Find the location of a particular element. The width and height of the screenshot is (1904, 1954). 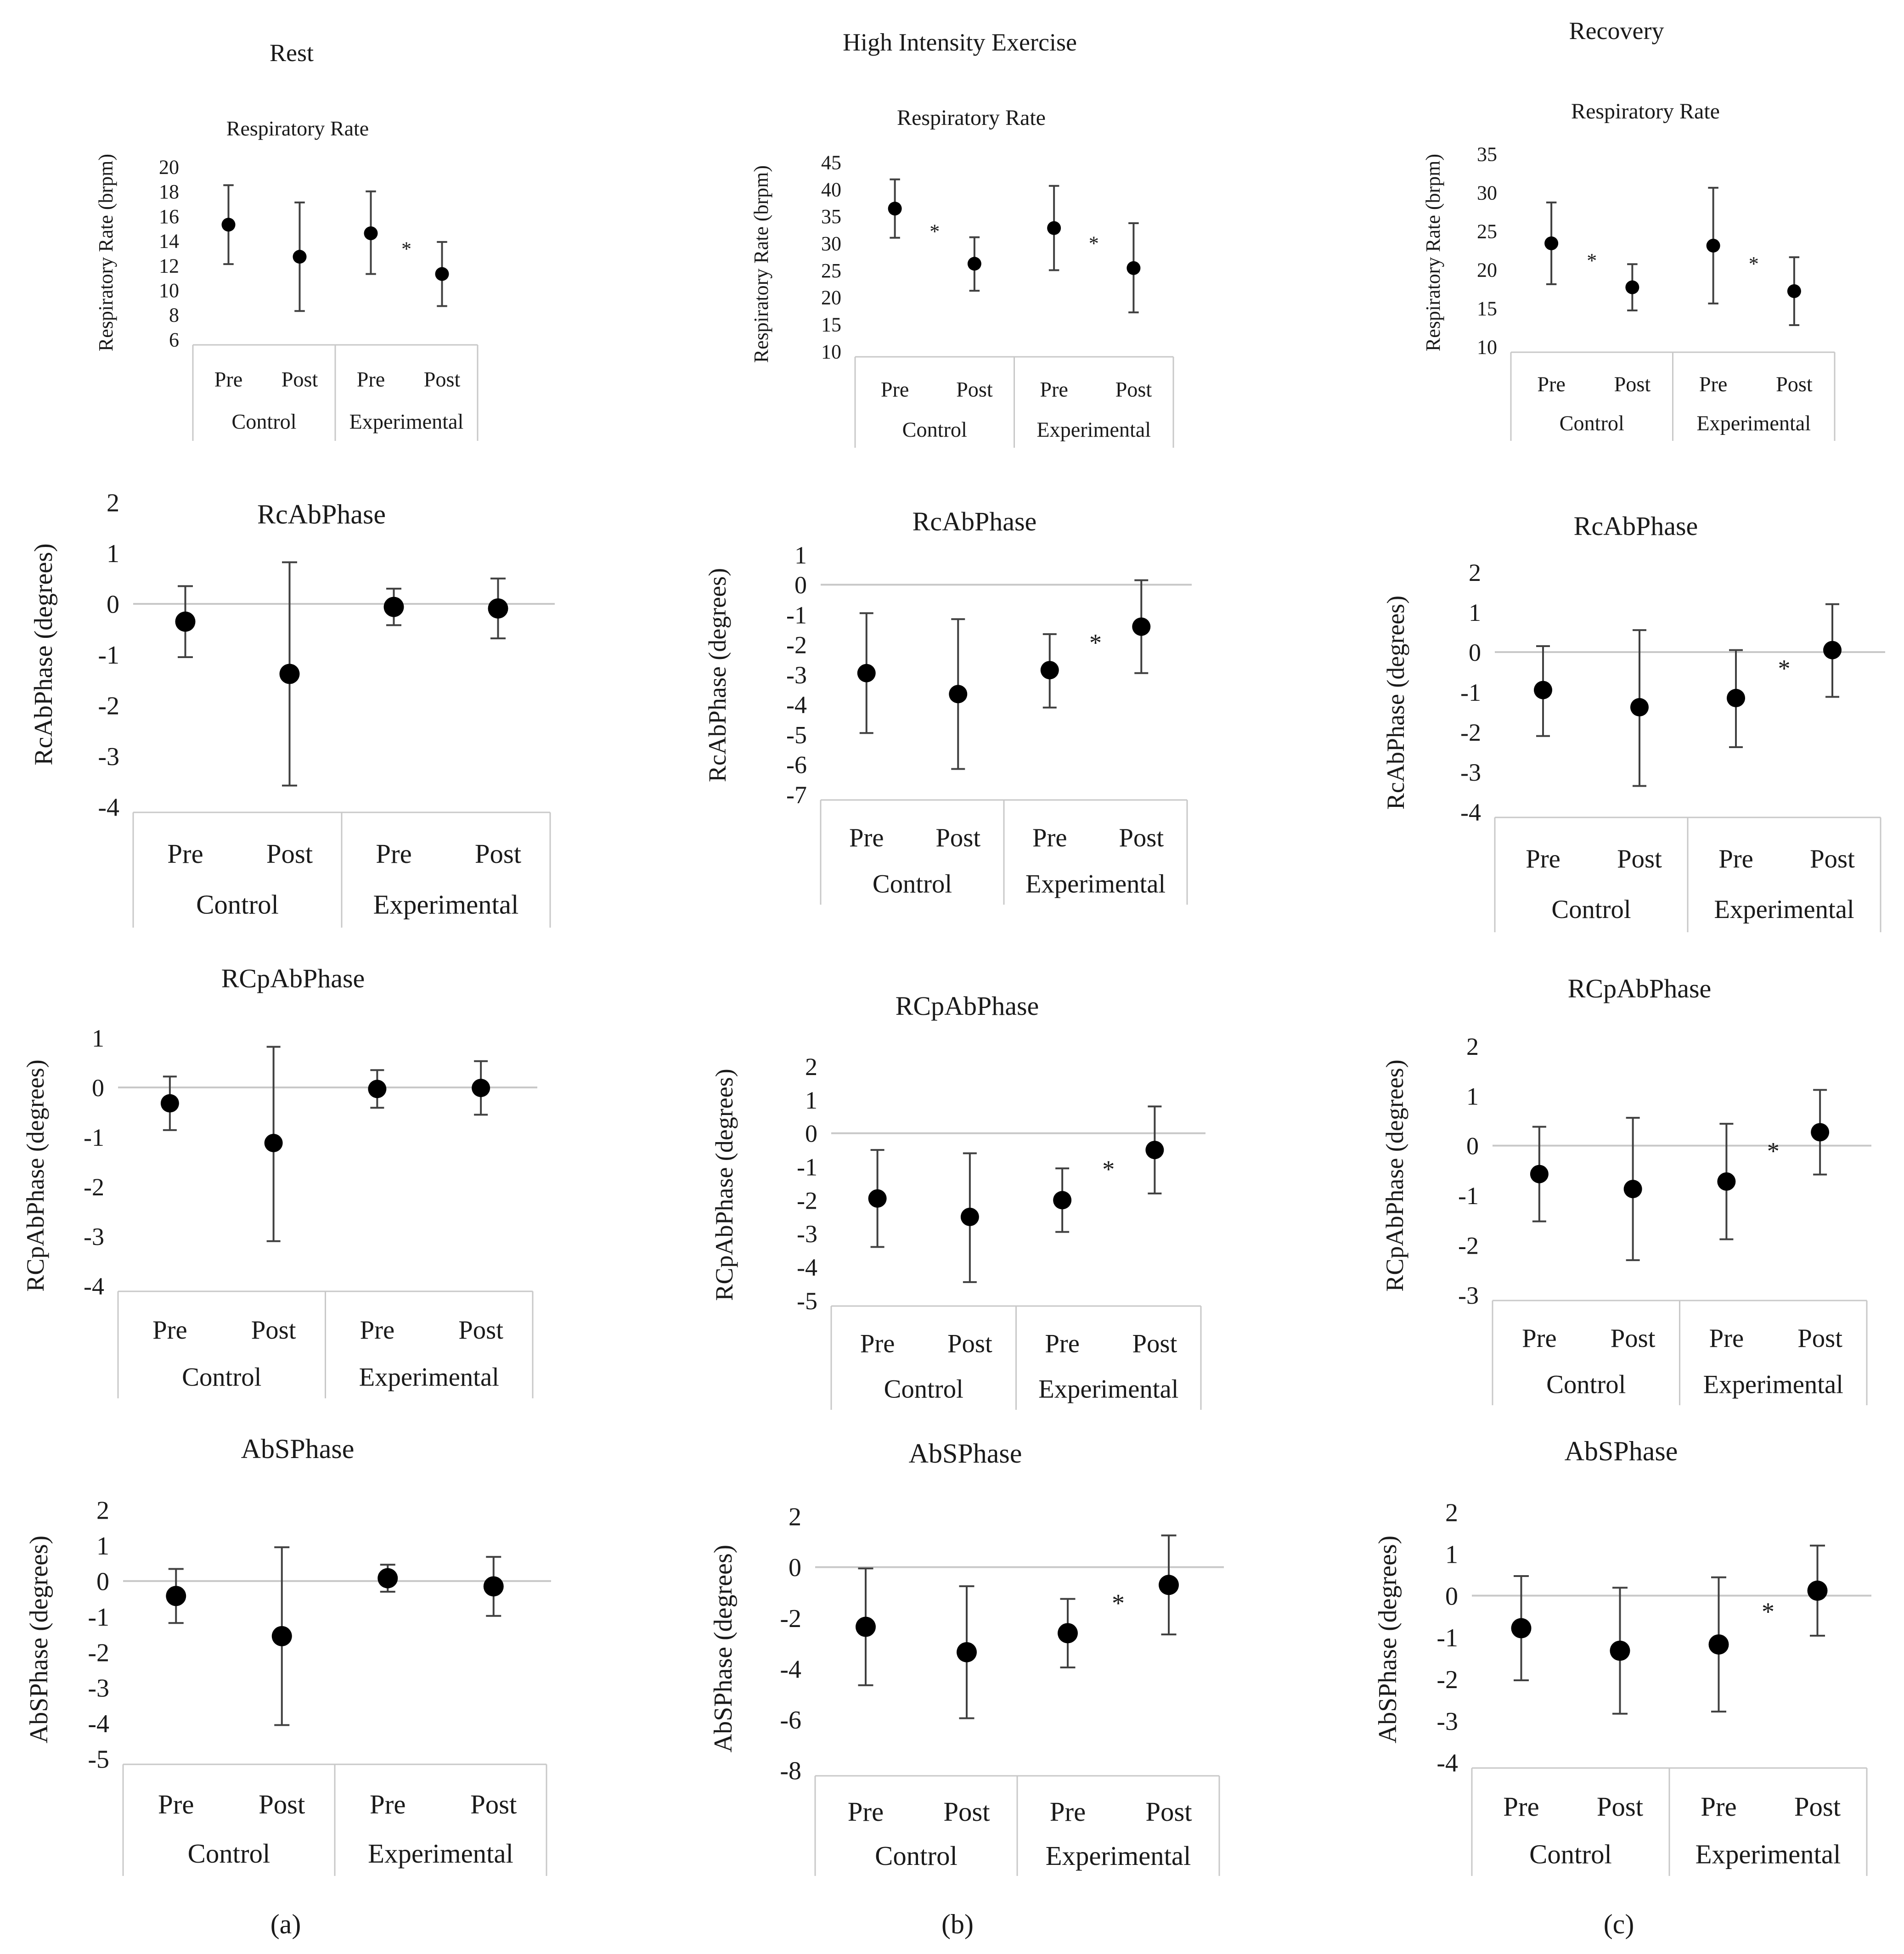

y-axis-label: AbSPhase (degrees) is located at coordinates (723, 1649).